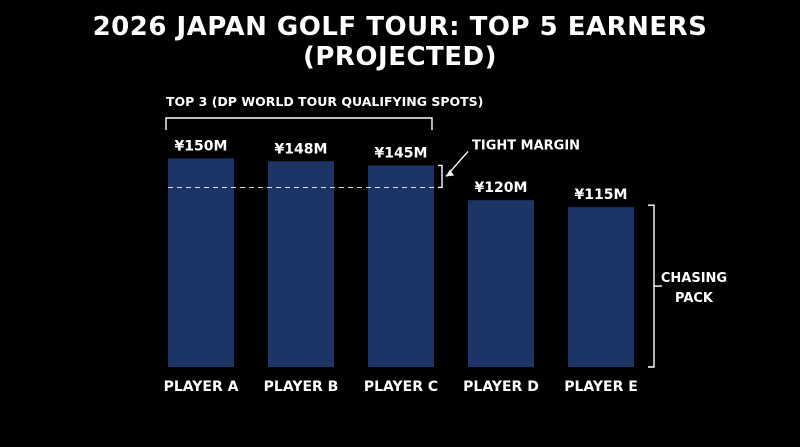 The height and width of the screenshot is (447, 800). Describe the element at coordinates (694, 298) in the screenshot. I see `chasing-annotation: PACK` at that location.